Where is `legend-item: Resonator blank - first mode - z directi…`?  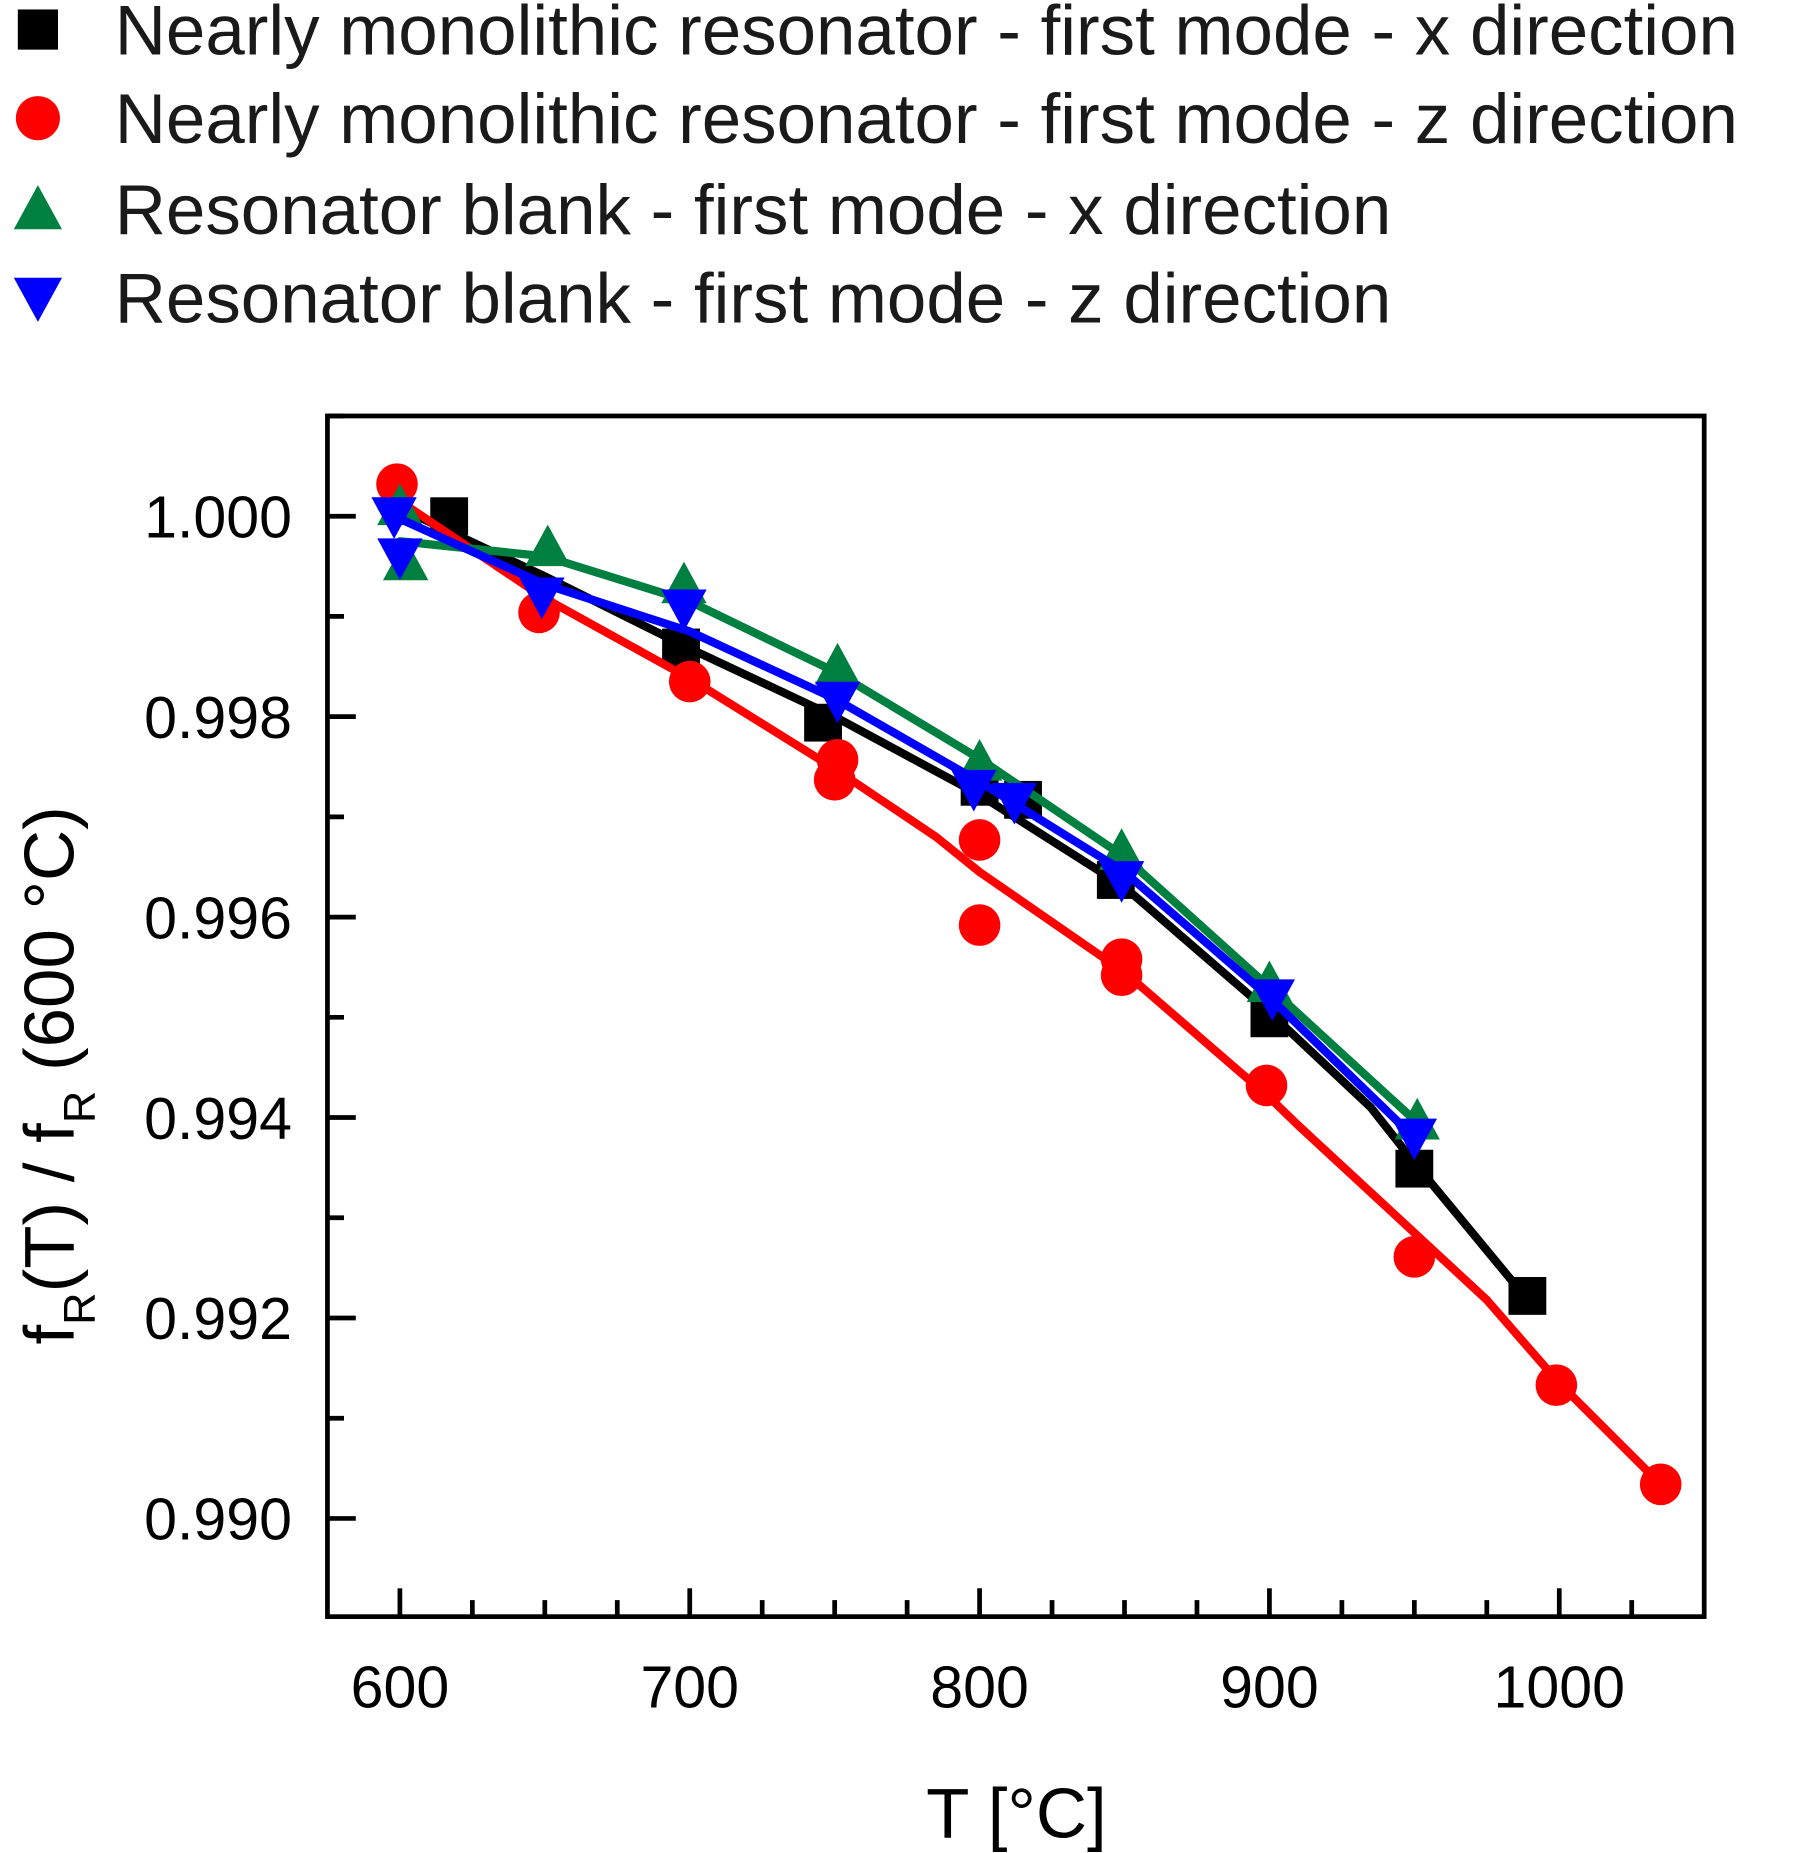
legend-item: Resonator blank - first mode - z directi… is located at coordinates (702, 299).